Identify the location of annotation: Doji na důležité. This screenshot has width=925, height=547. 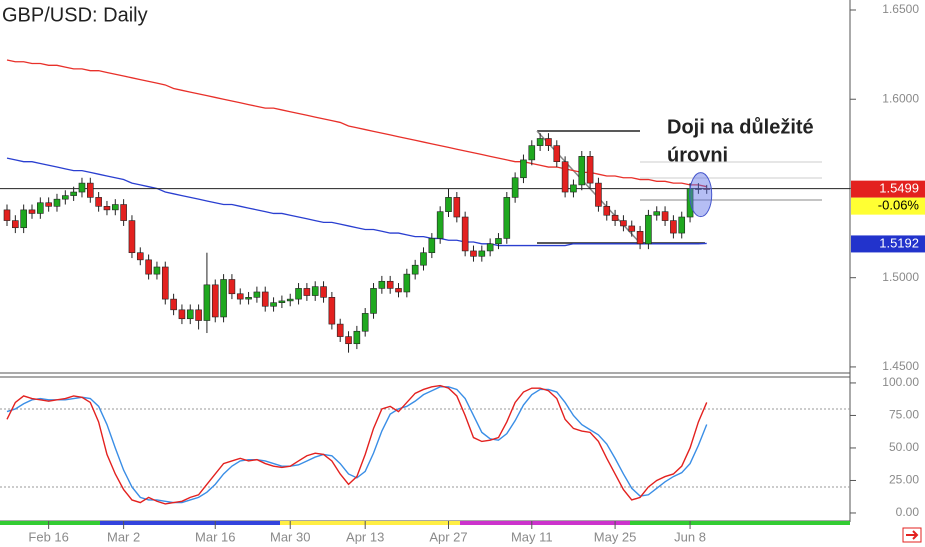
(740, 127).